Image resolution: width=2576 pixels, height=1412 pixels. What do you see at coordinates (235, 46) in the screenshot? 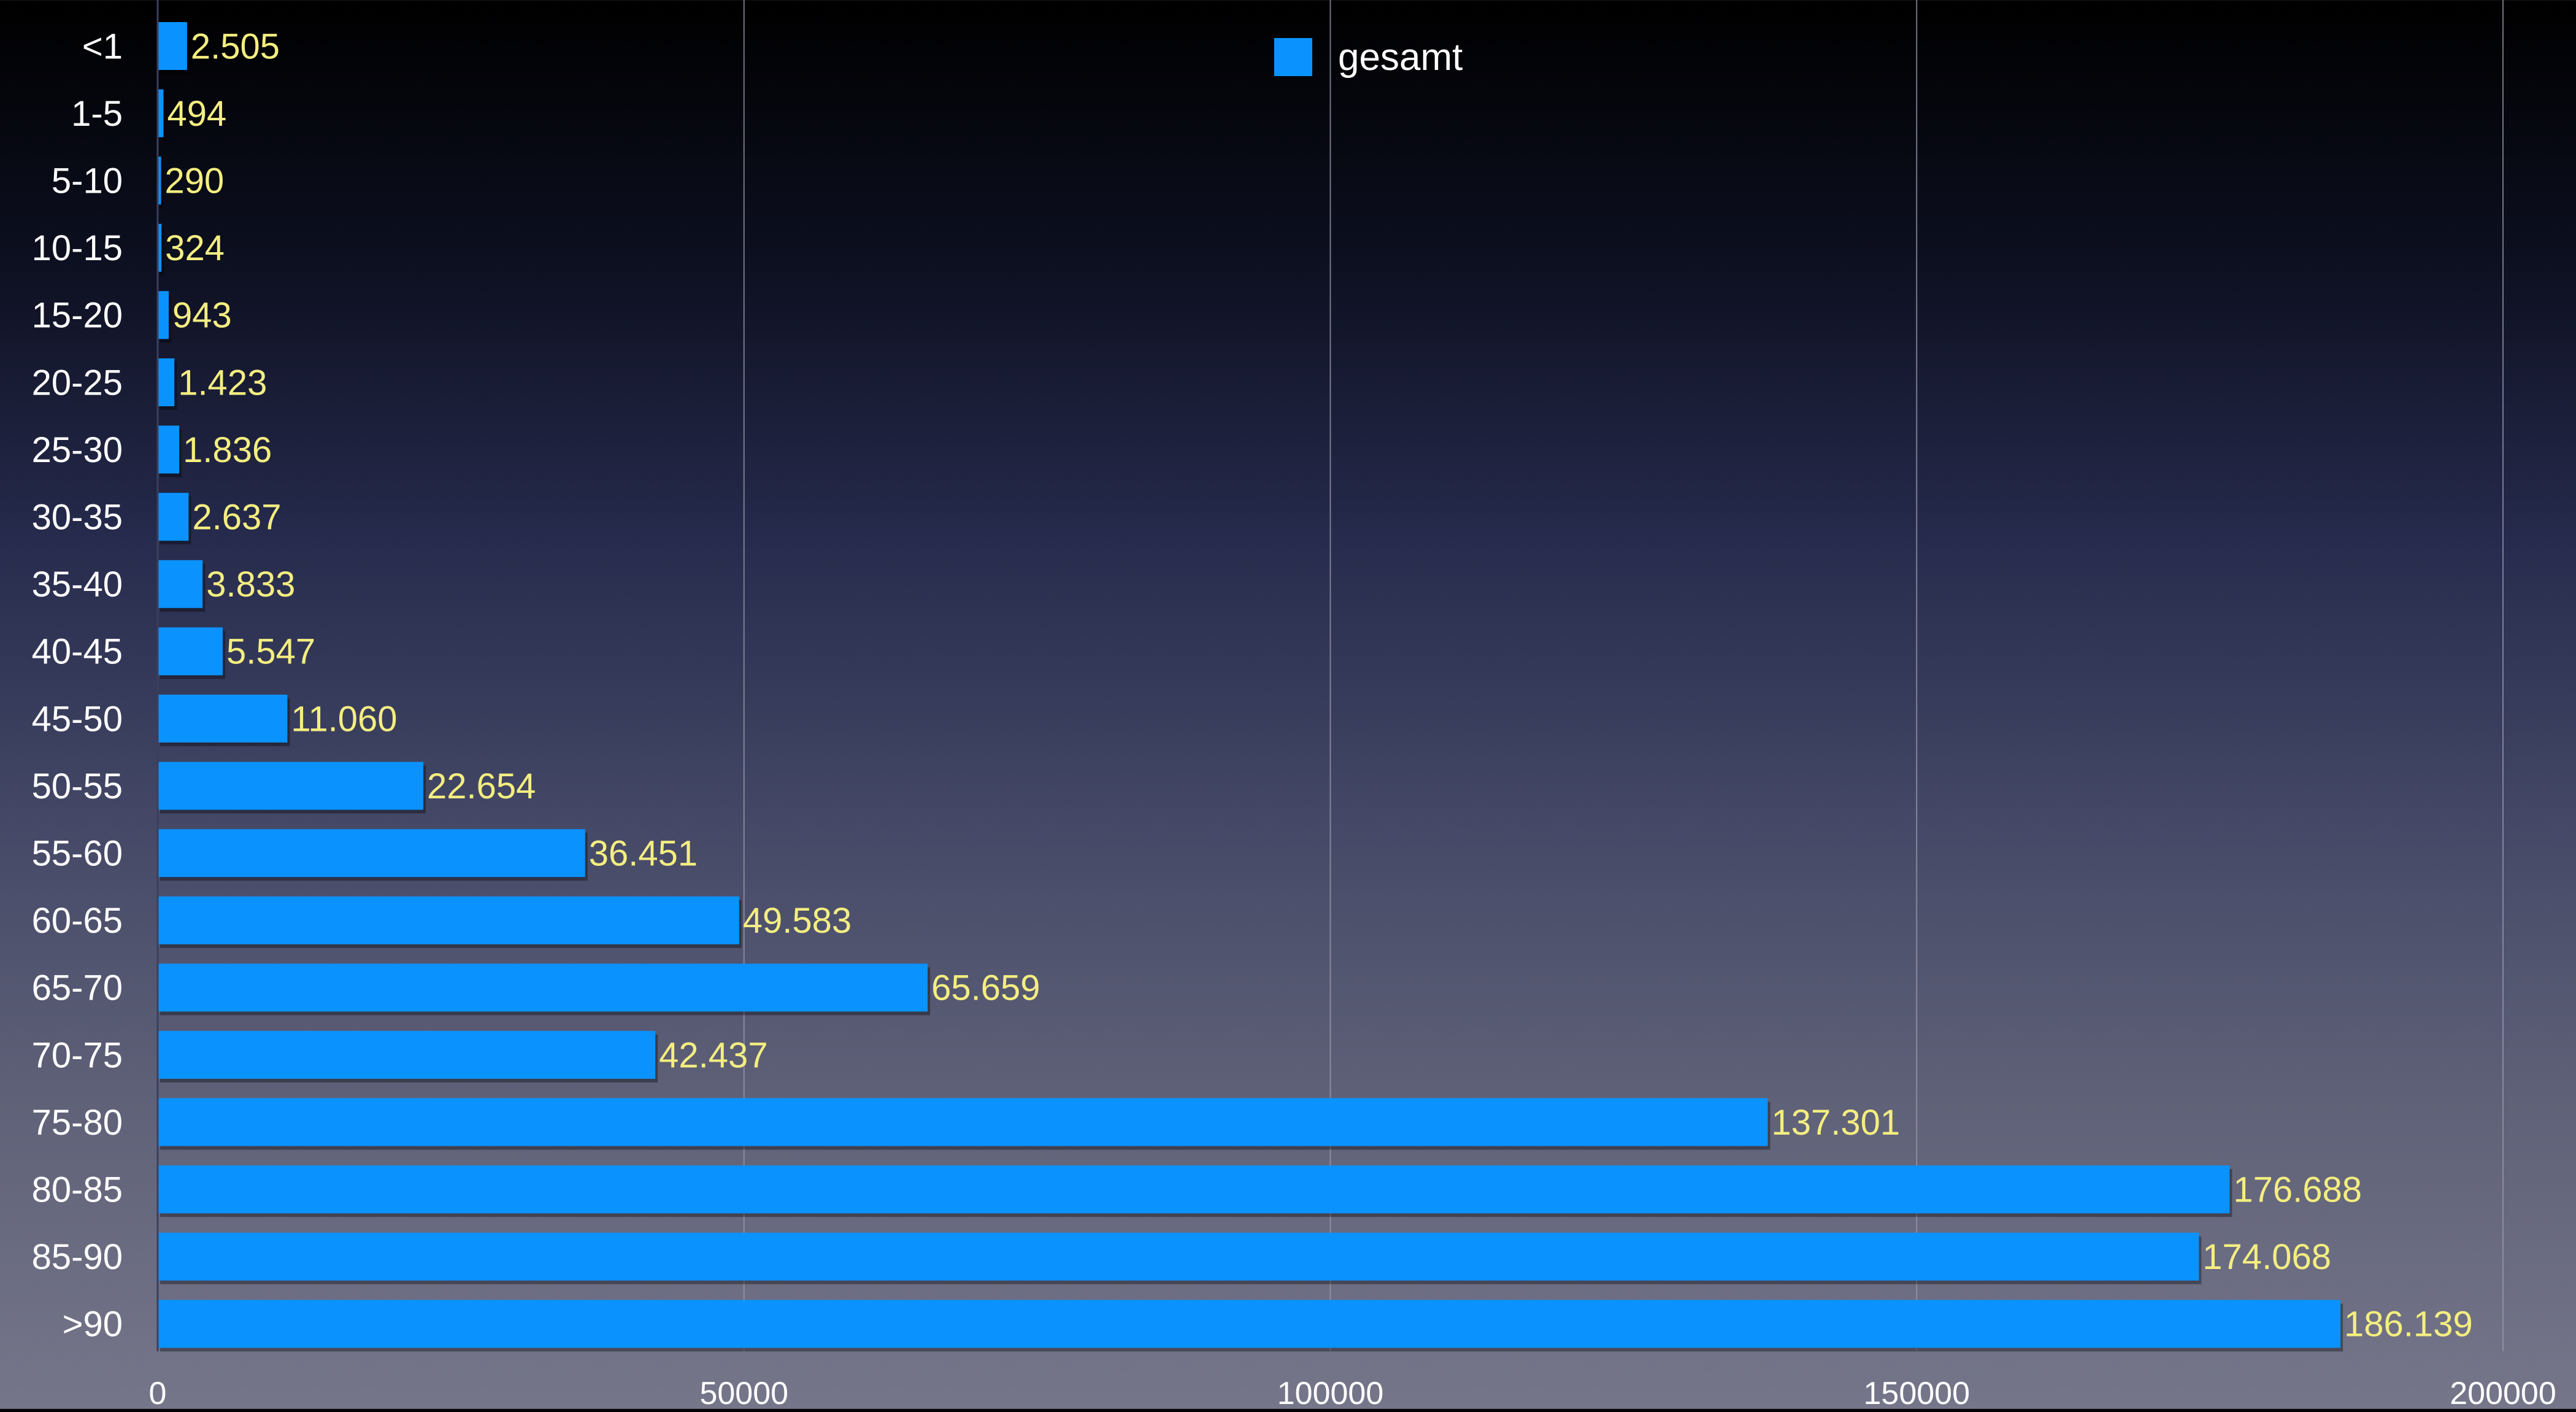
I see `value-label: 2.505` at bounding box center [235, 46].